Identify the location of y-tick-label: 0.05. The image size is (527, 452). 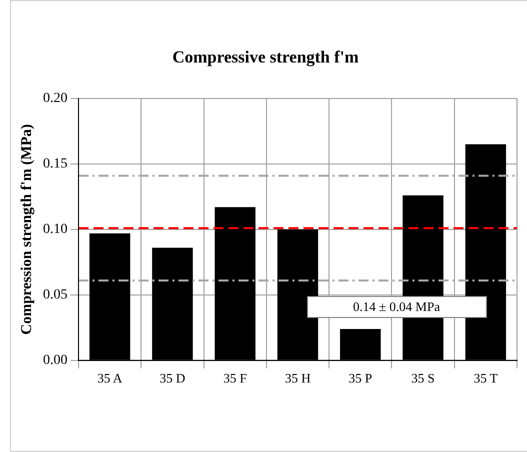
(55, 295).